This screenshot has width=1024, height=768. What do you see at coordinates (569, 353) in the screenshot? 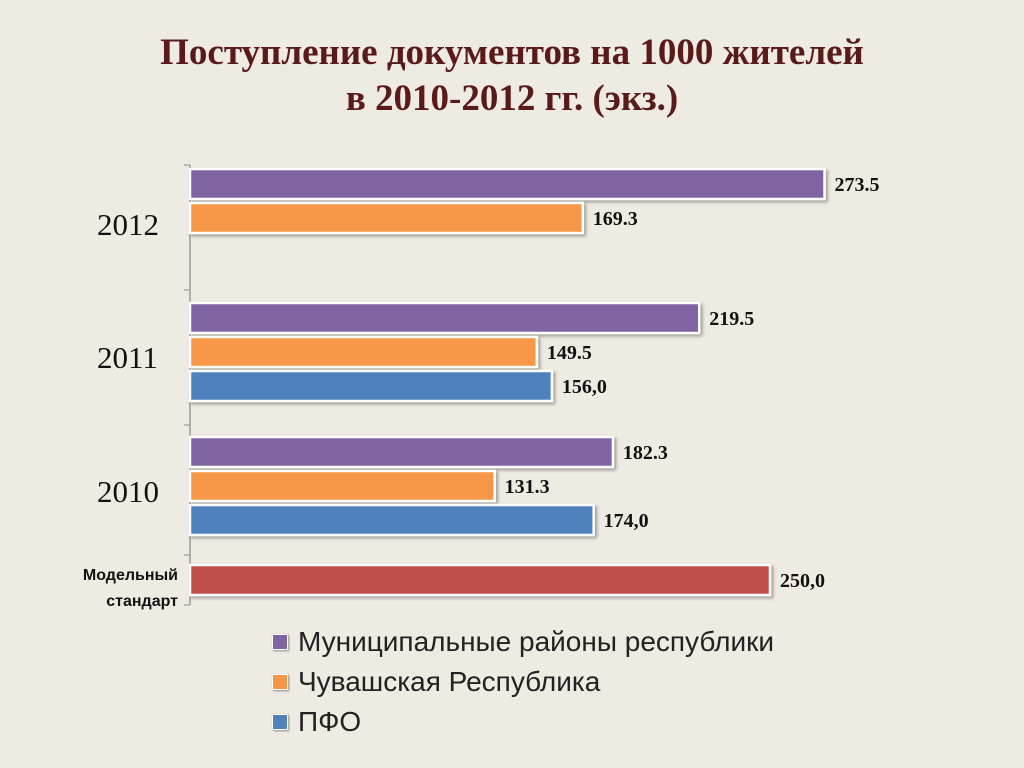
I see `data-label-chuvash-2011: 149.5` at bounding box center [569, 353].